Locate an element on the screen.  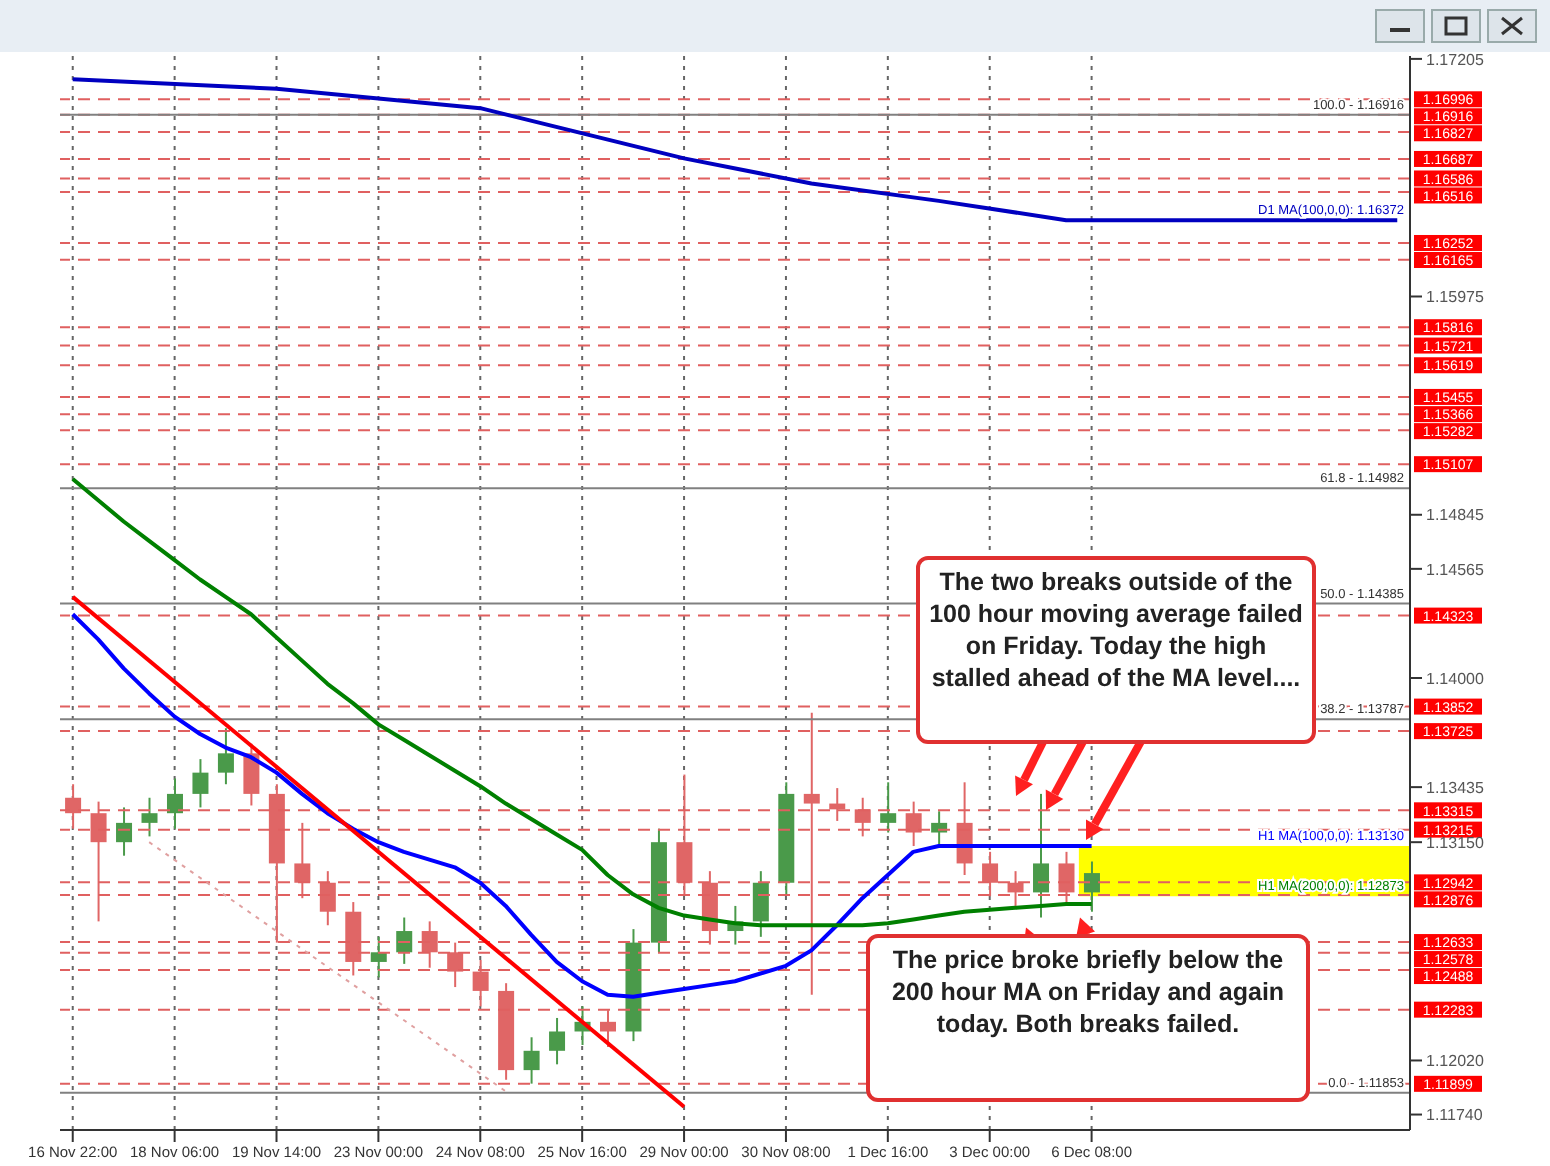
y-tick-label: 1.13150 is located at coordinates (1455, 842).